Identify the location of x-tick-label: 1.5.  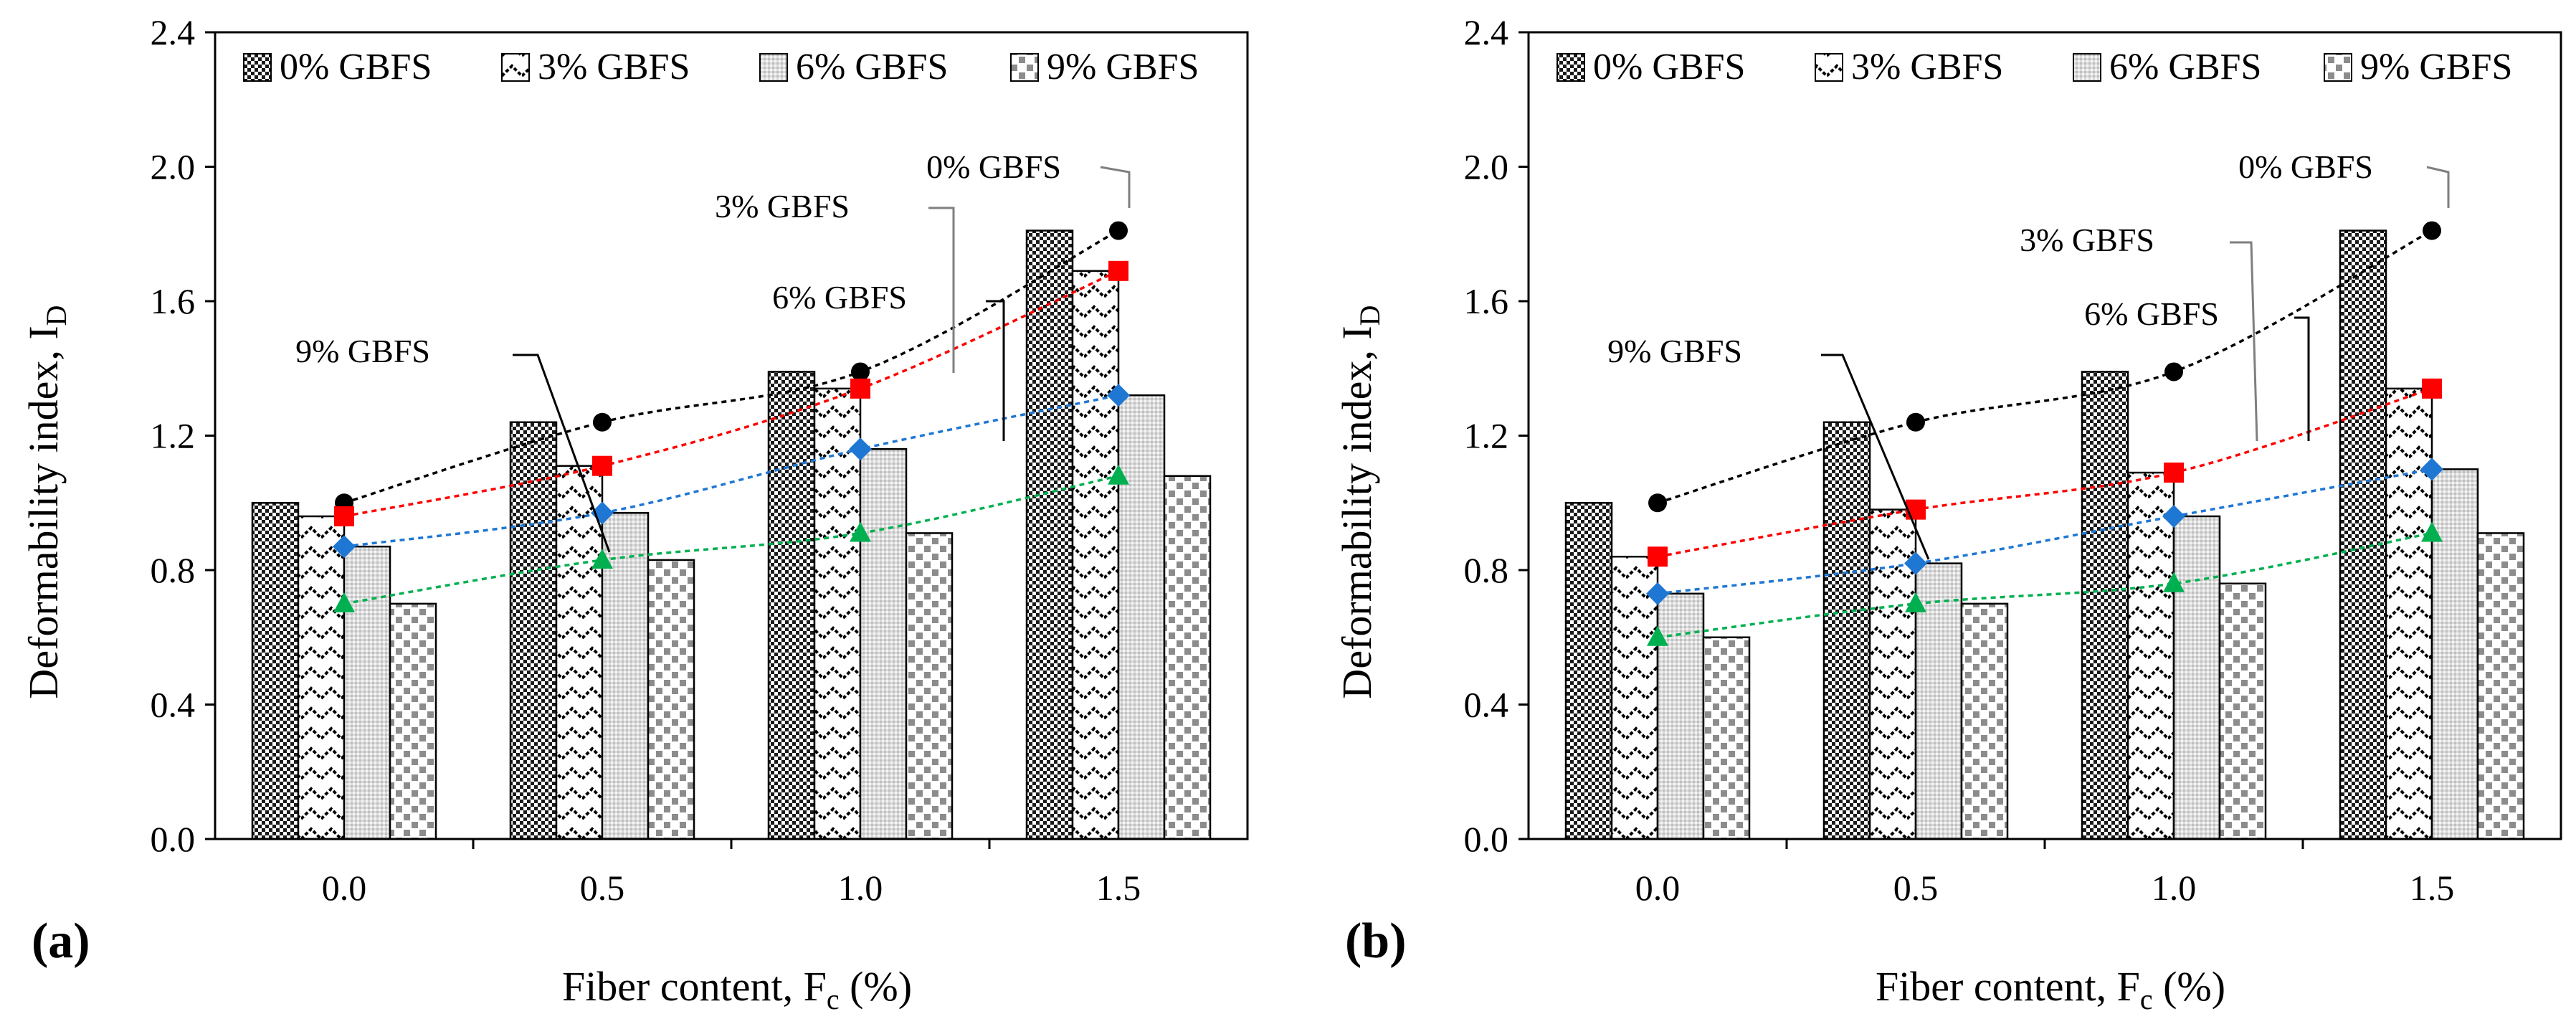
(1118, 888).